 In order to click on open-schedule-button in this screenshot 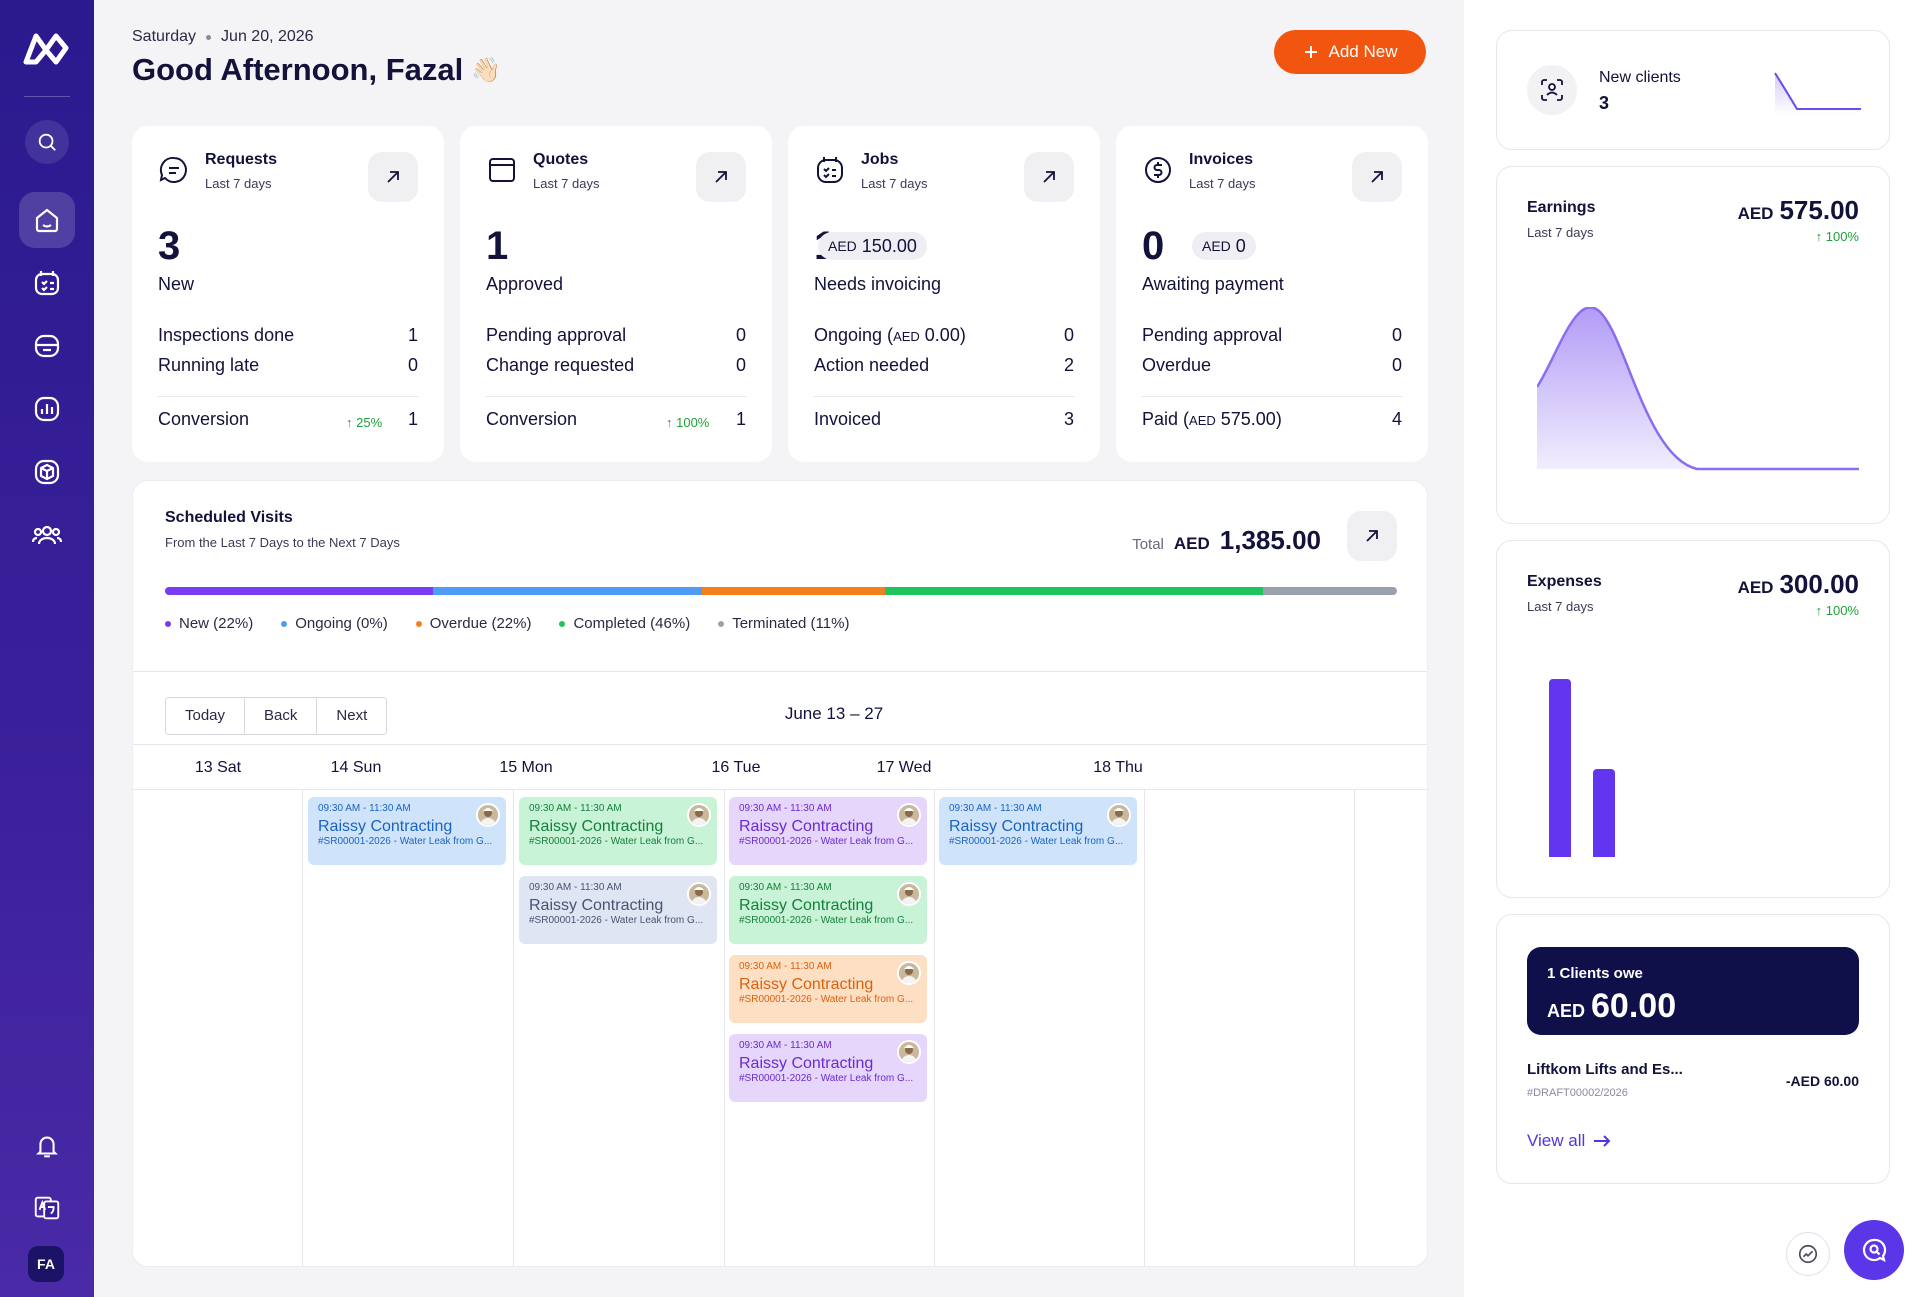, I will do `click(1372, 536)`.